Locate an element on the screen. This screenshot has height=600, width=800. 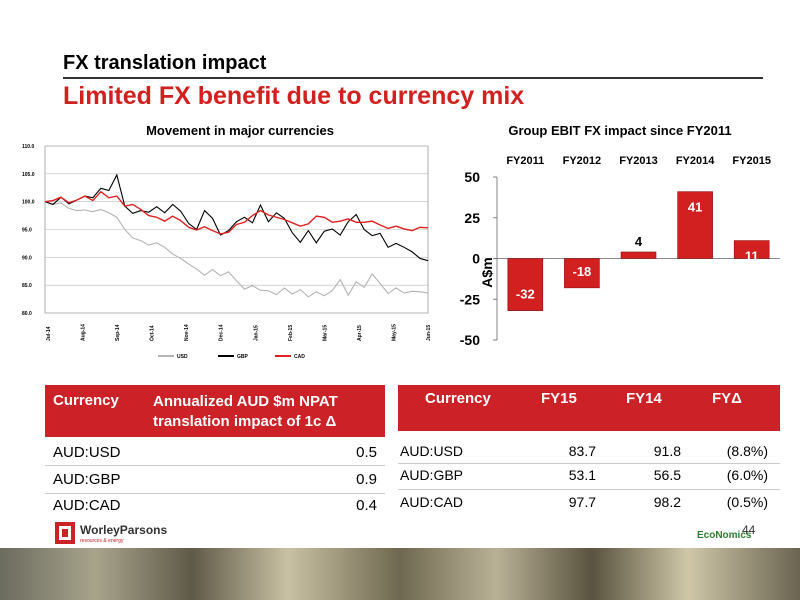
data-label: 4 is located at coordinates (639, 241).